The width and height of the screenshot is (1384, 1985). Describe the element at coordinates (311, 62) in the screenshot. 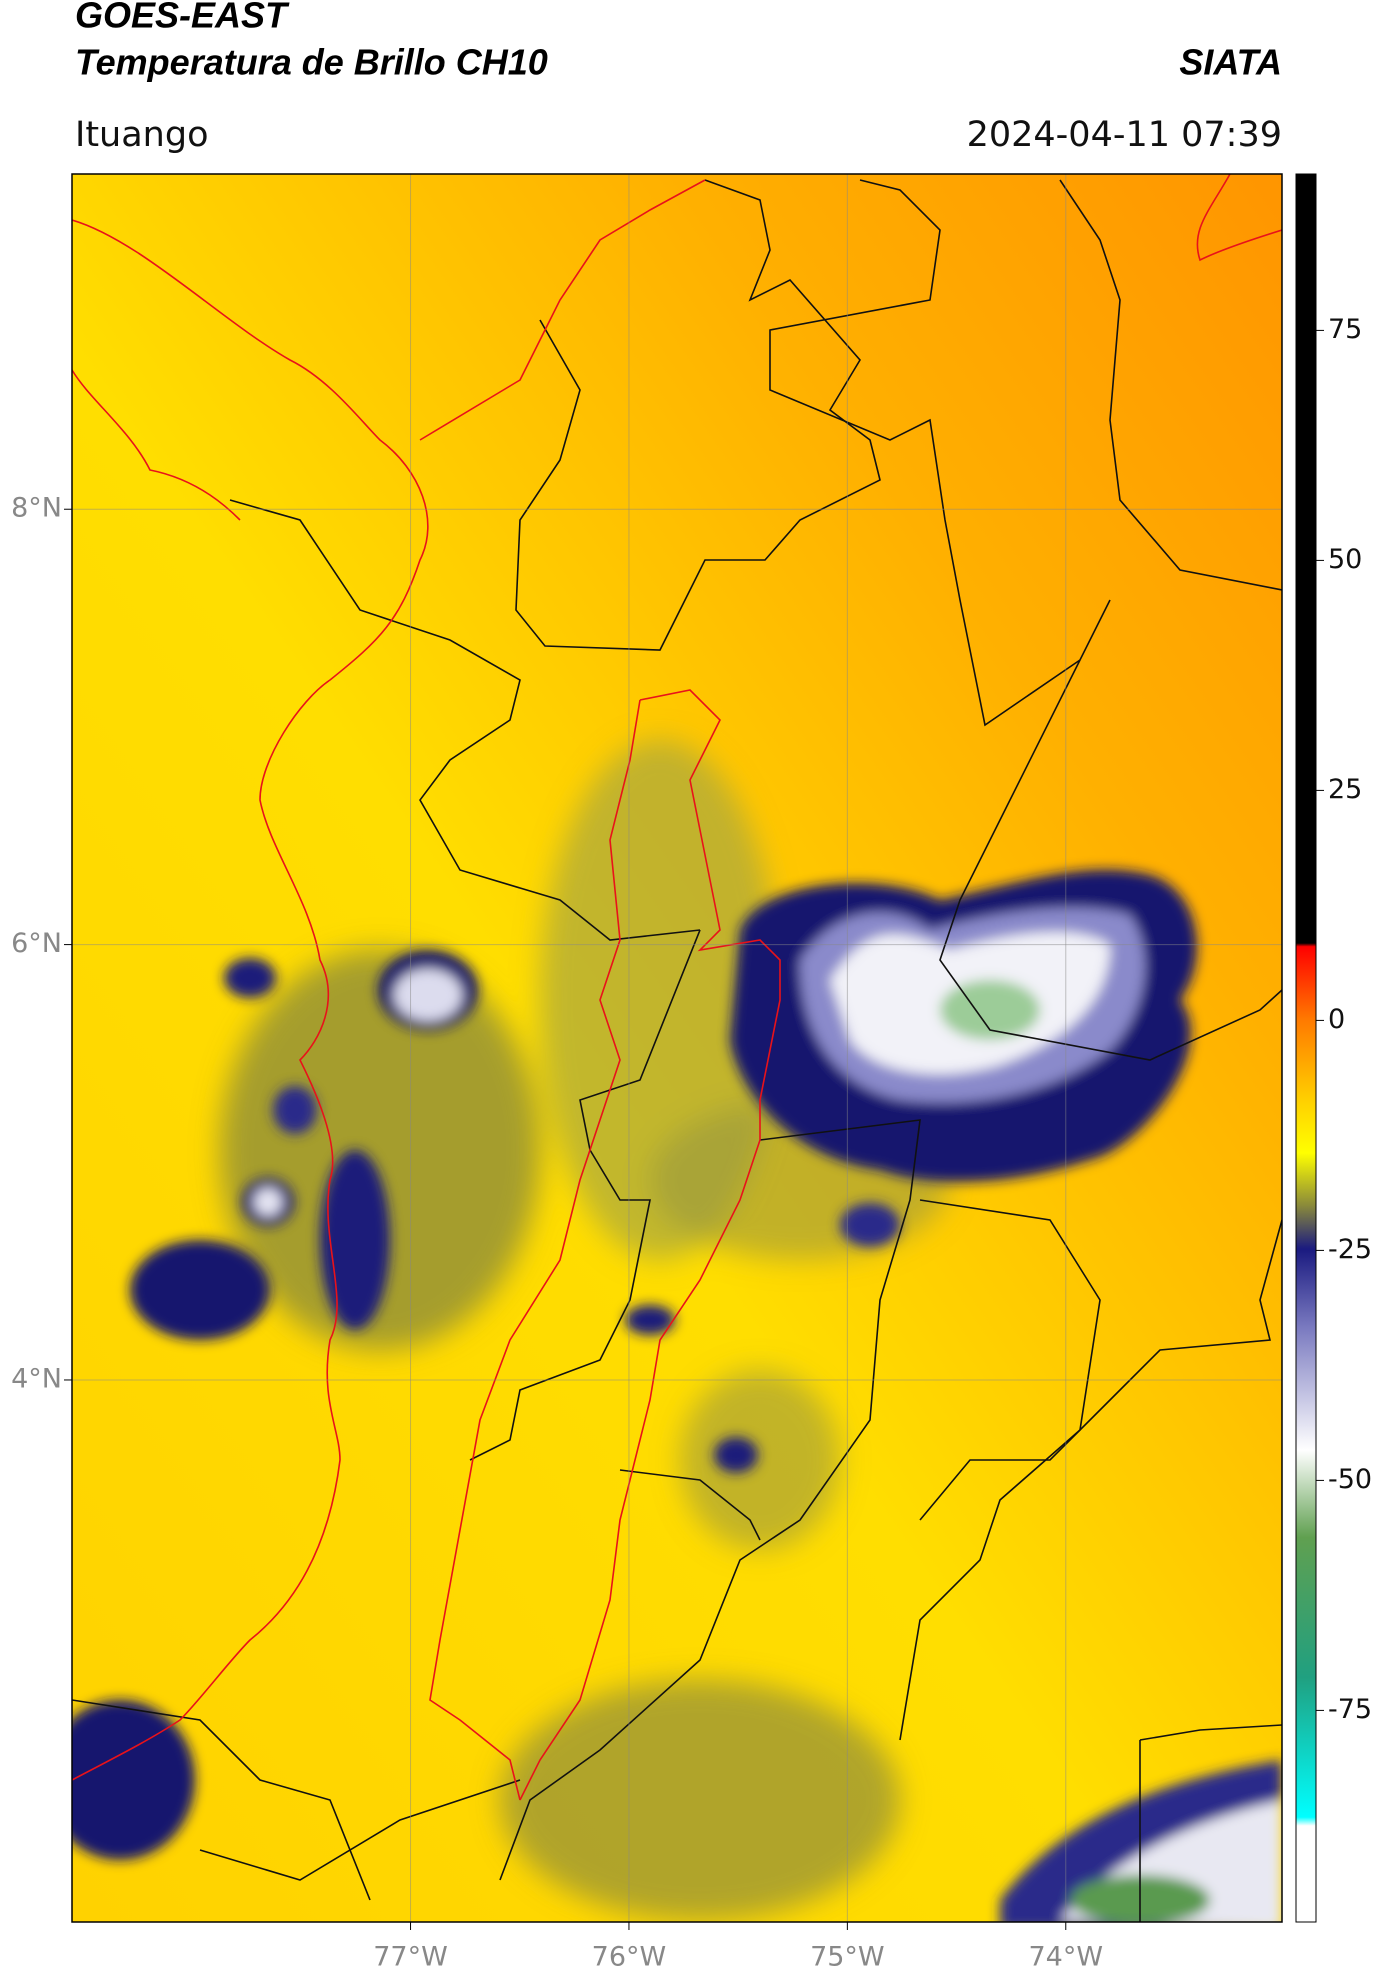

I see `title: Temperatura de Brillo CH10` at that location.